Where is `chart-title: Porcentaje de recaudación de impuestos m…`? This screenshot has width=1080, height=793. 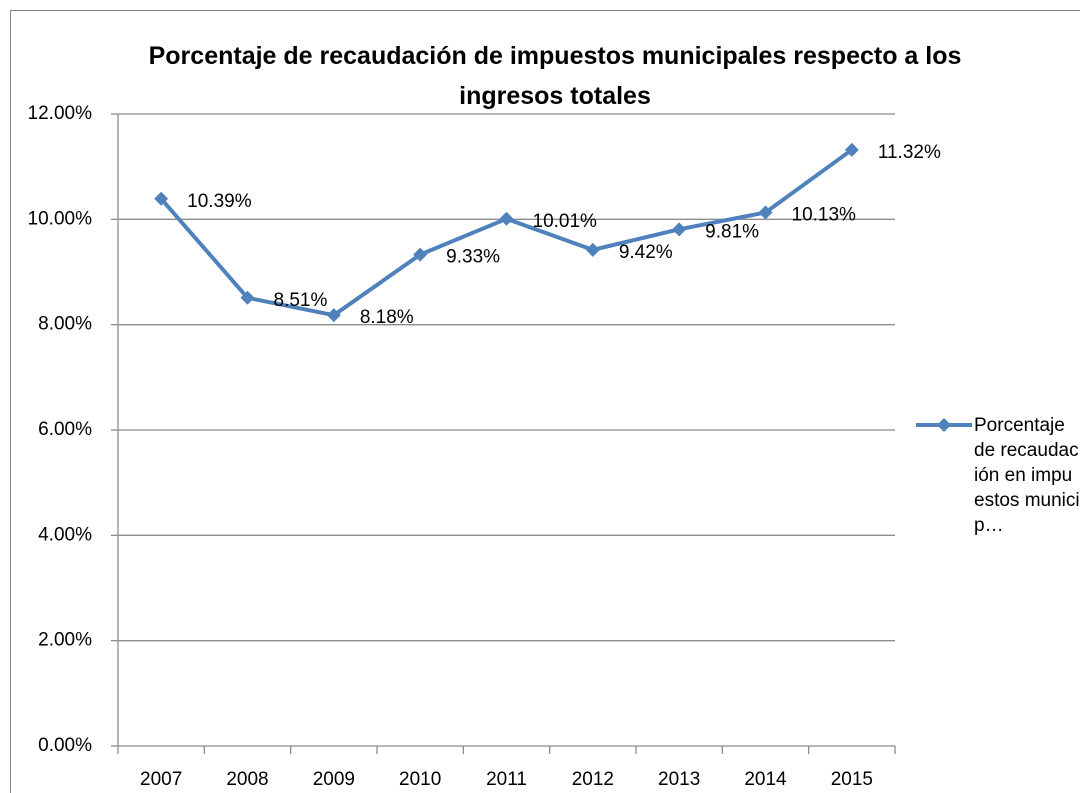
chart-title: Porcentaje de recaudación de impuestos m… is located at coordinates (555, 76).